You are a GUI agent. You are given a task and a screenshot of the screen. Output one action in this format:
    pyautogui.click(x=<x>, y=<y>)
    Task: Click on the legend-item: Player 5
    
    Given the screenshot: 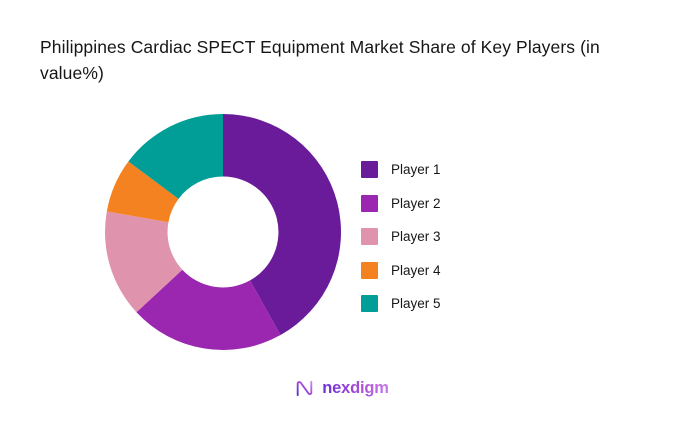 What is the action you would take?
    pyautogui.click(x=401, y=303)
    